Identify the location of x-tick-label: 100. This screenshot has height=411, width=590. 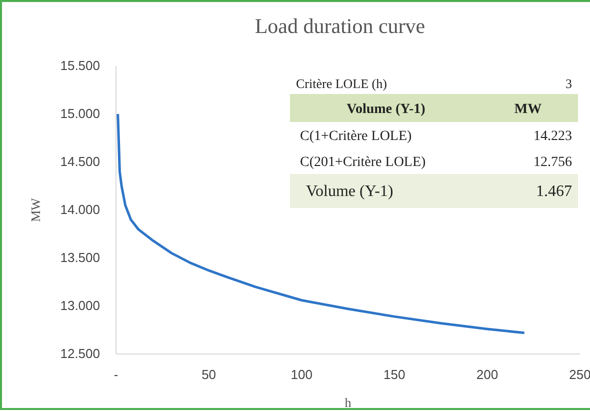
(301, 374).